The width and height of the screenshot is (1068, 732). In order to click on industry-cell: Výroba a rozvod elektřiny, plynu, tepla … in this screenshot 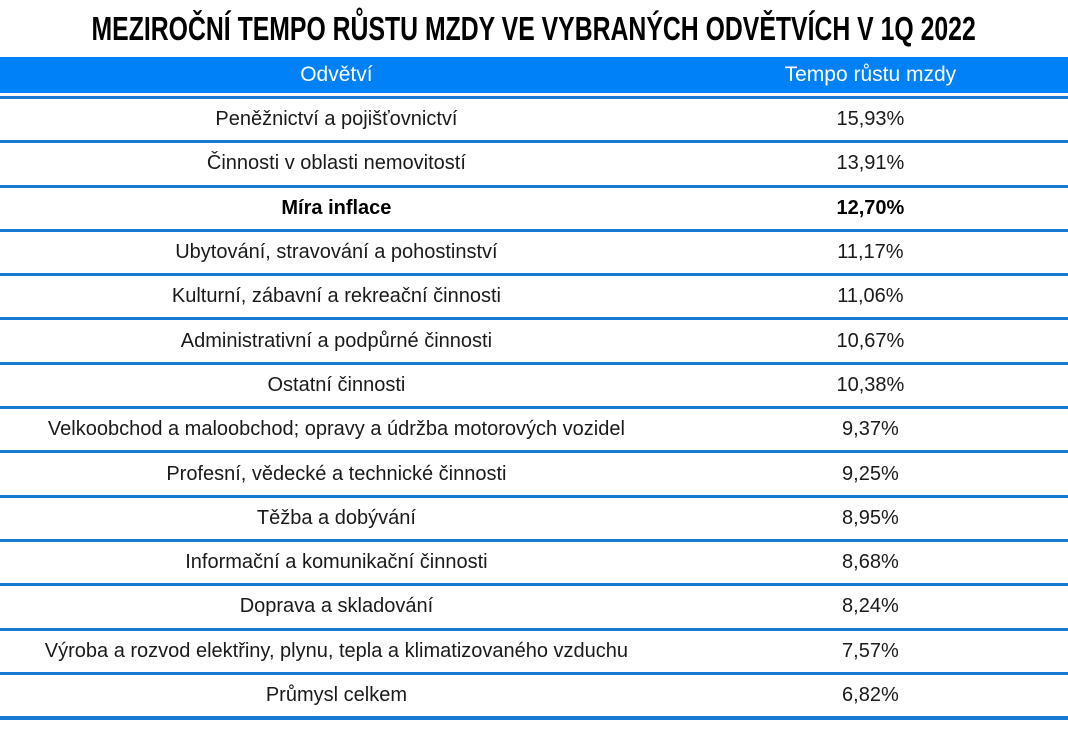, I will do `click(336, 652)`.